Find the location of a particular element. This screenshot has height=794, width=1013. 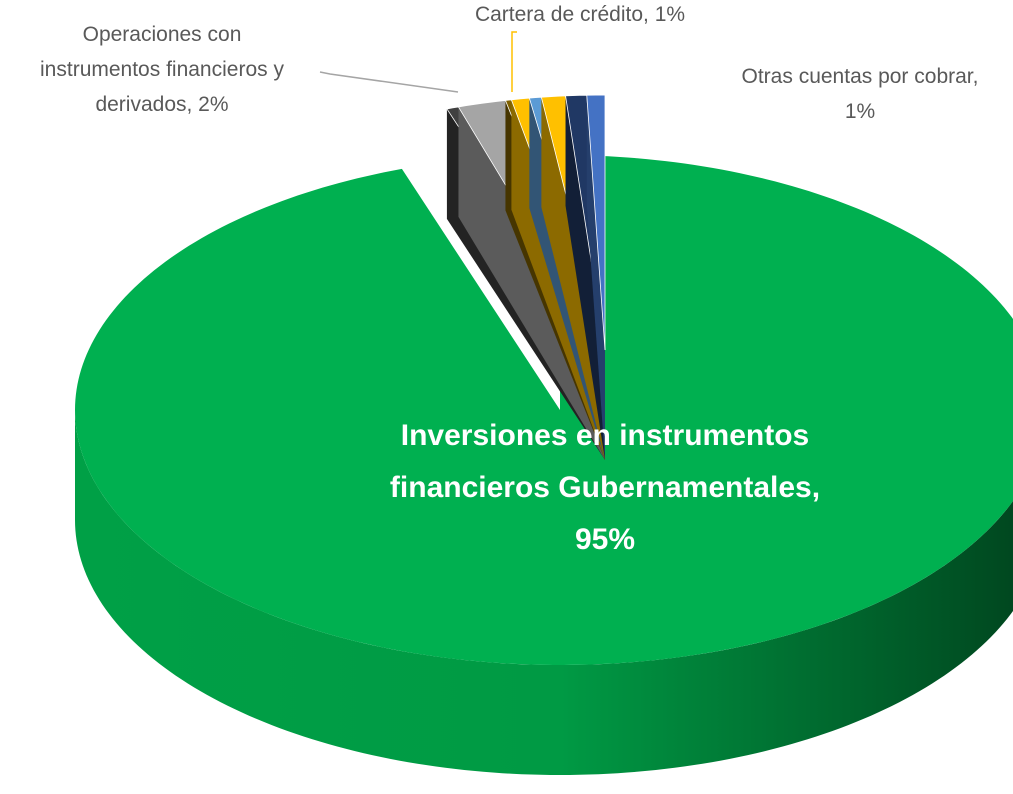

data-label: Otras cuentas por cobrar, 1% is located at coordinates (860, 94).